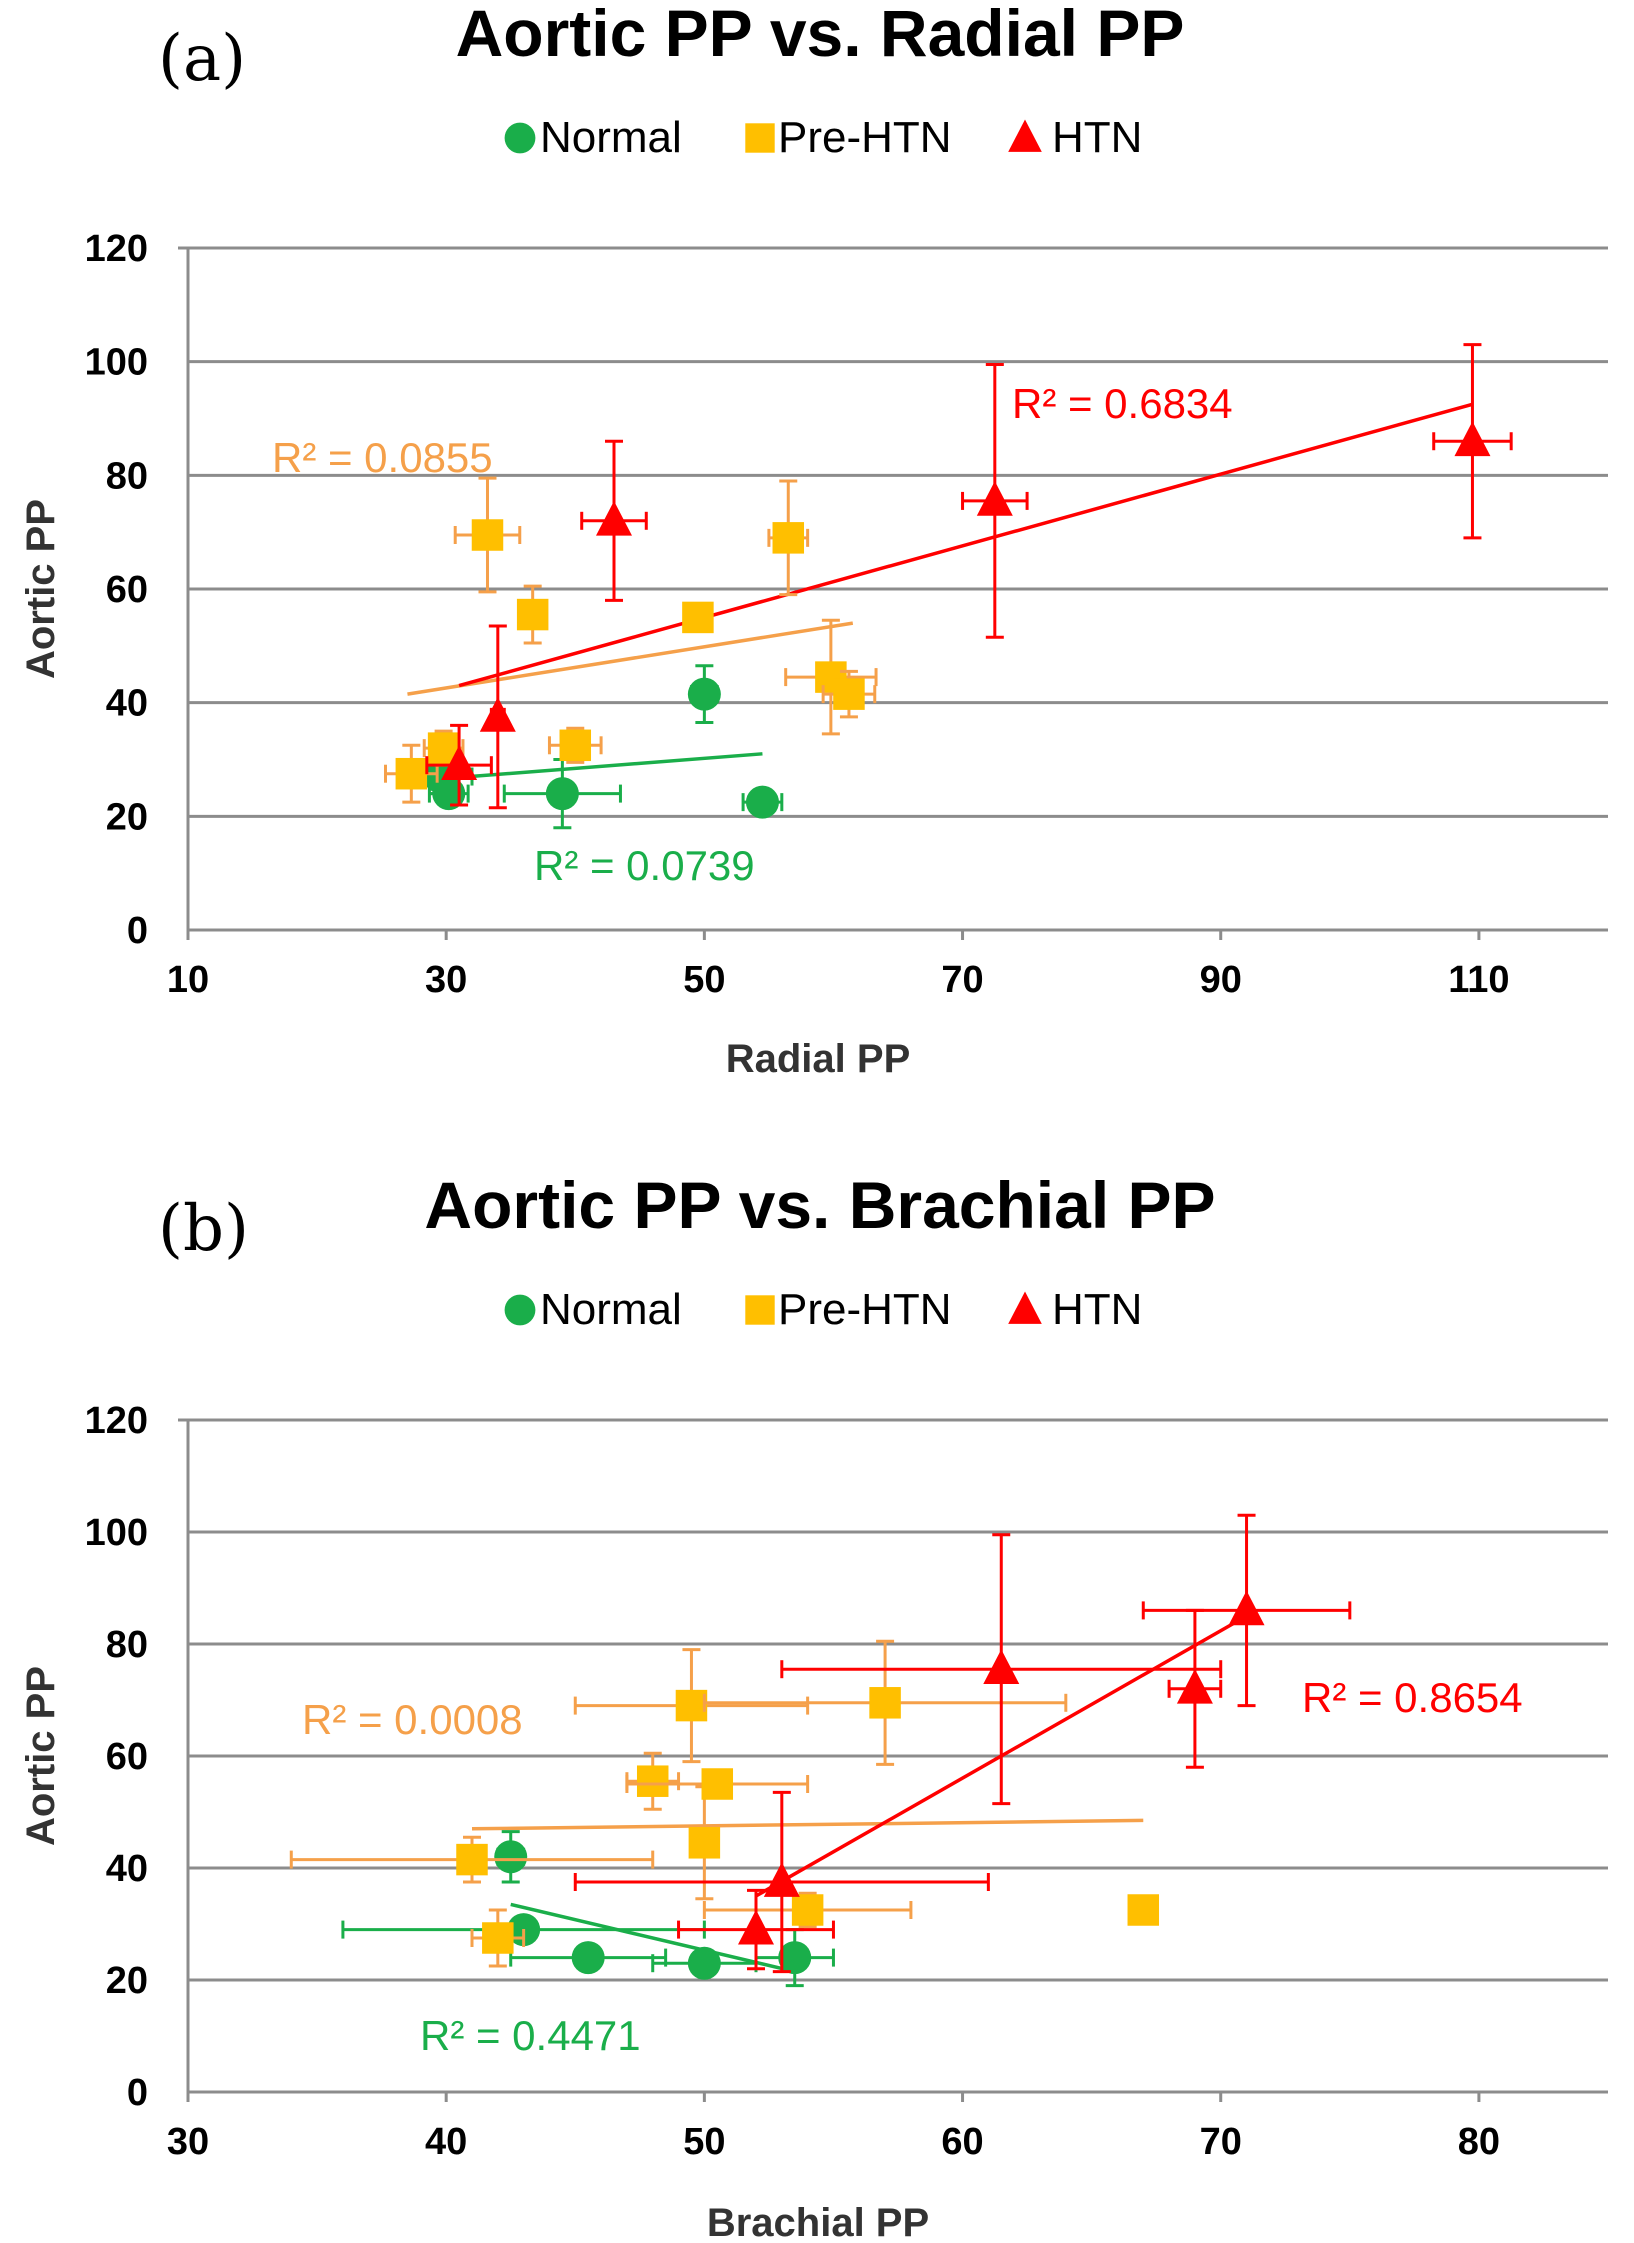 This screenshot has width=1634, height=2243. What do you see at coordinates (202, 59) in the screenshot?
I see `panel-tag: (a)` at bounding box center [202, 59].